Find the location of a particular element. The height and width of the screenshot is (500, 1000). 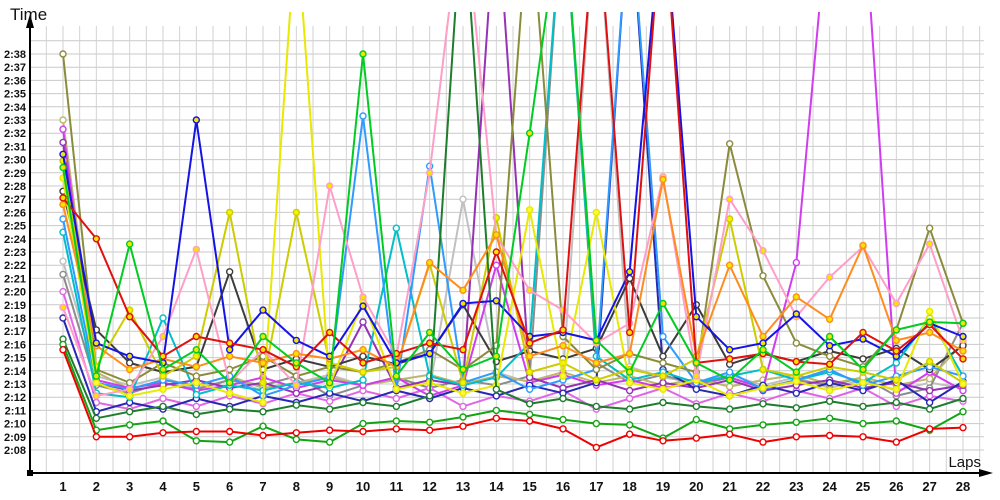

x-tick-label: 19 is located at coordinates (663, 486).